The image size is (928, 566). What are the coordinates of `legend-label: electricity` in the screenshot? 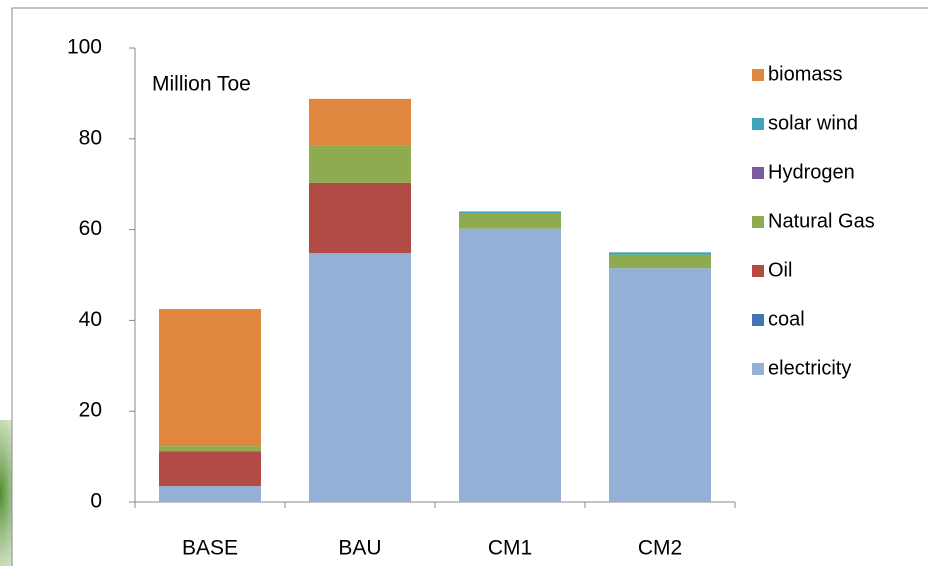 It's located at (809, 368).